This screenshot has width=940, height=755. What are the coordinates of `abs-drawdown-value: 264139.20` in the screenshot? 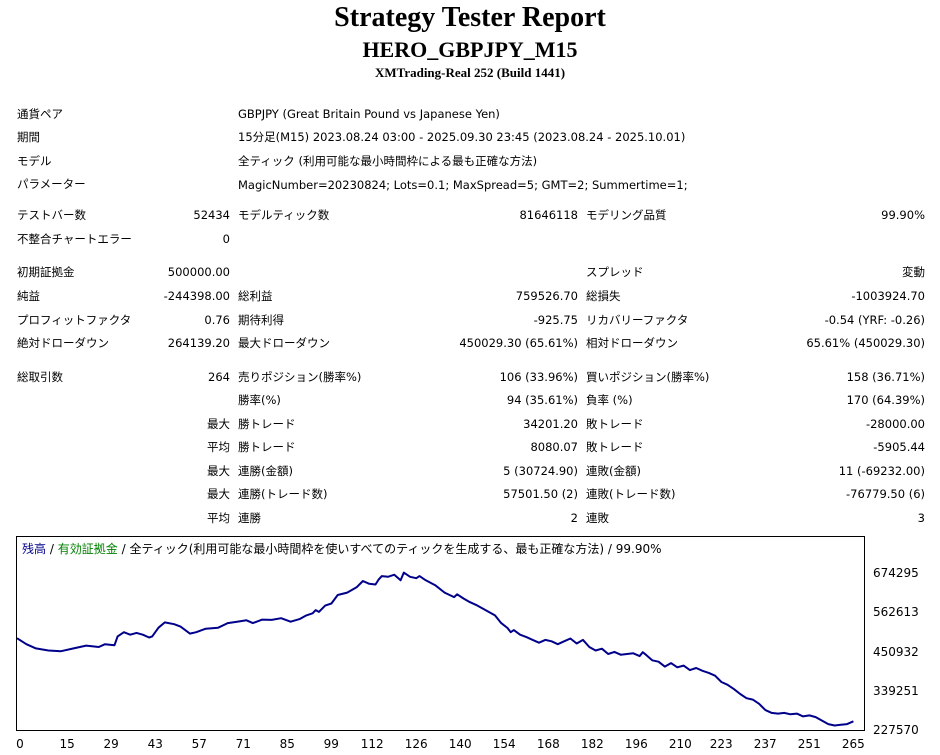 It's located at (198, 343).